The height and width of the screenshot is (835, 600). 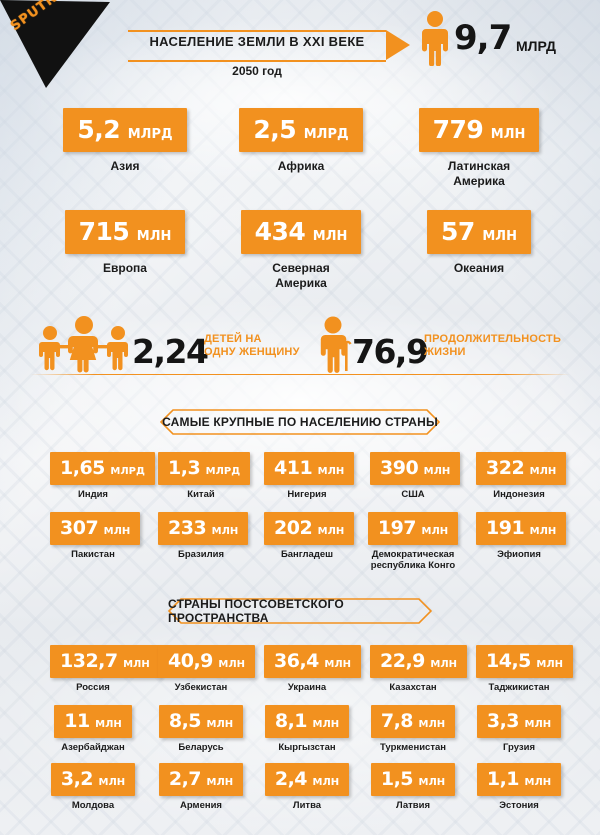 What do you see at coordinates (105, 661) in the screenshot?
I see `stat-chip: 132,7 МЛН` at bounding box center [105, 661].